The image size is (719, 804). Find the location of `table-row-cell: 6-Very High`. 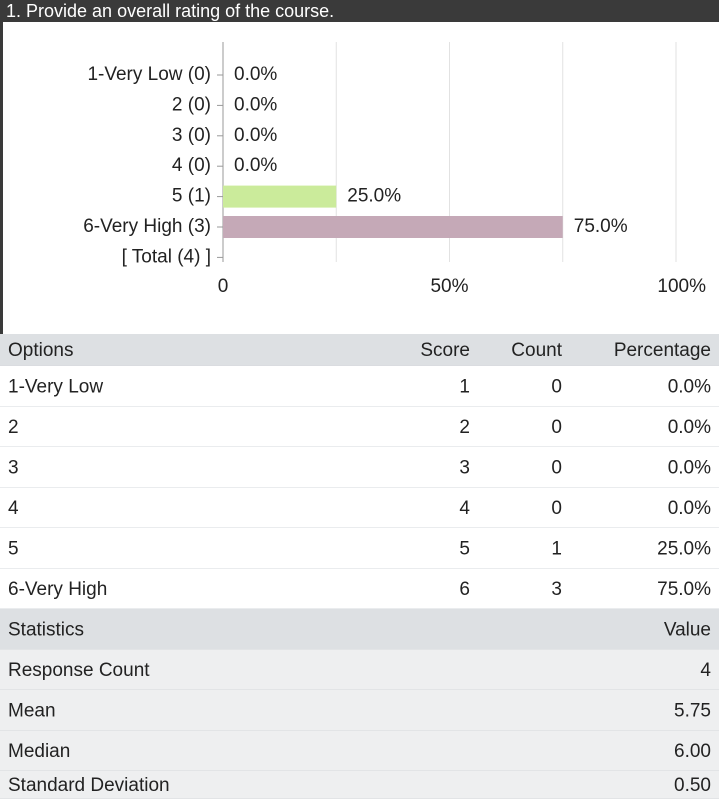

table-row-cell: 6-Very High is located at coordinates (57, 589).